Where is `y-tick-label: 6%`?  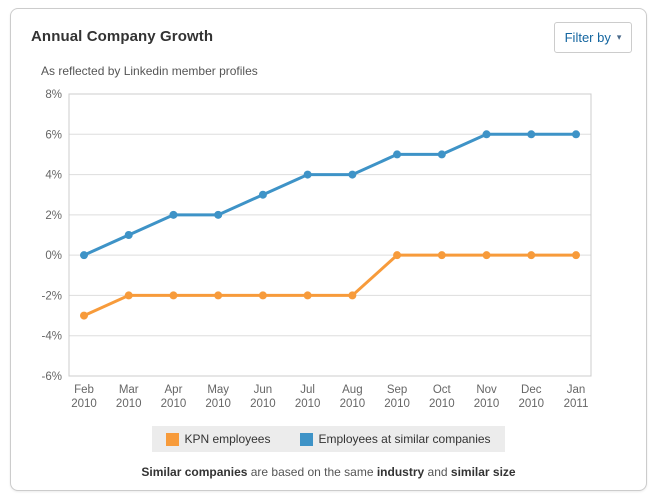 y-tick-label: 6% is located at coordinates (53, 135).